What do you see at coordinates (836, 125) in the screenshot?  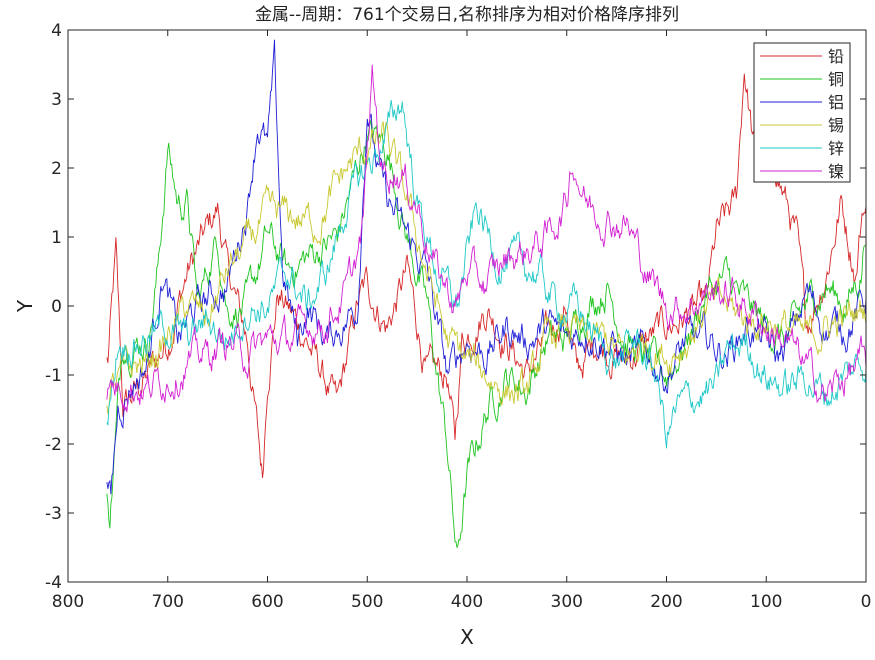 I see `legend-label: 锡` at bounding box center [836, 125].